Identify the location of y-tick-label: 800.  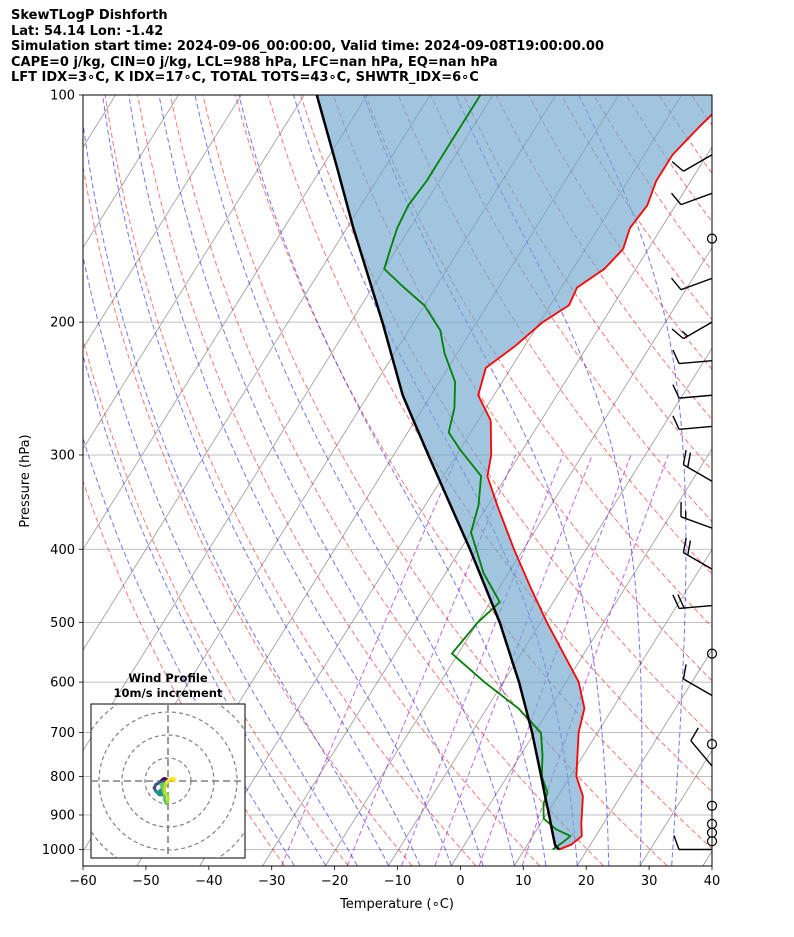
(62, 777).